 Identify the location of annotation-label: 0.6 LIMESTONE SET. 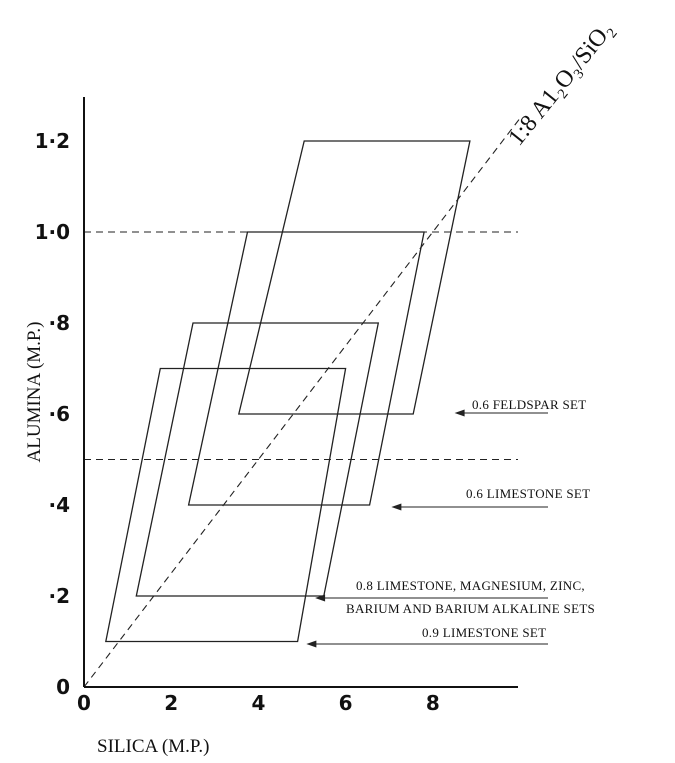
(528, 493).